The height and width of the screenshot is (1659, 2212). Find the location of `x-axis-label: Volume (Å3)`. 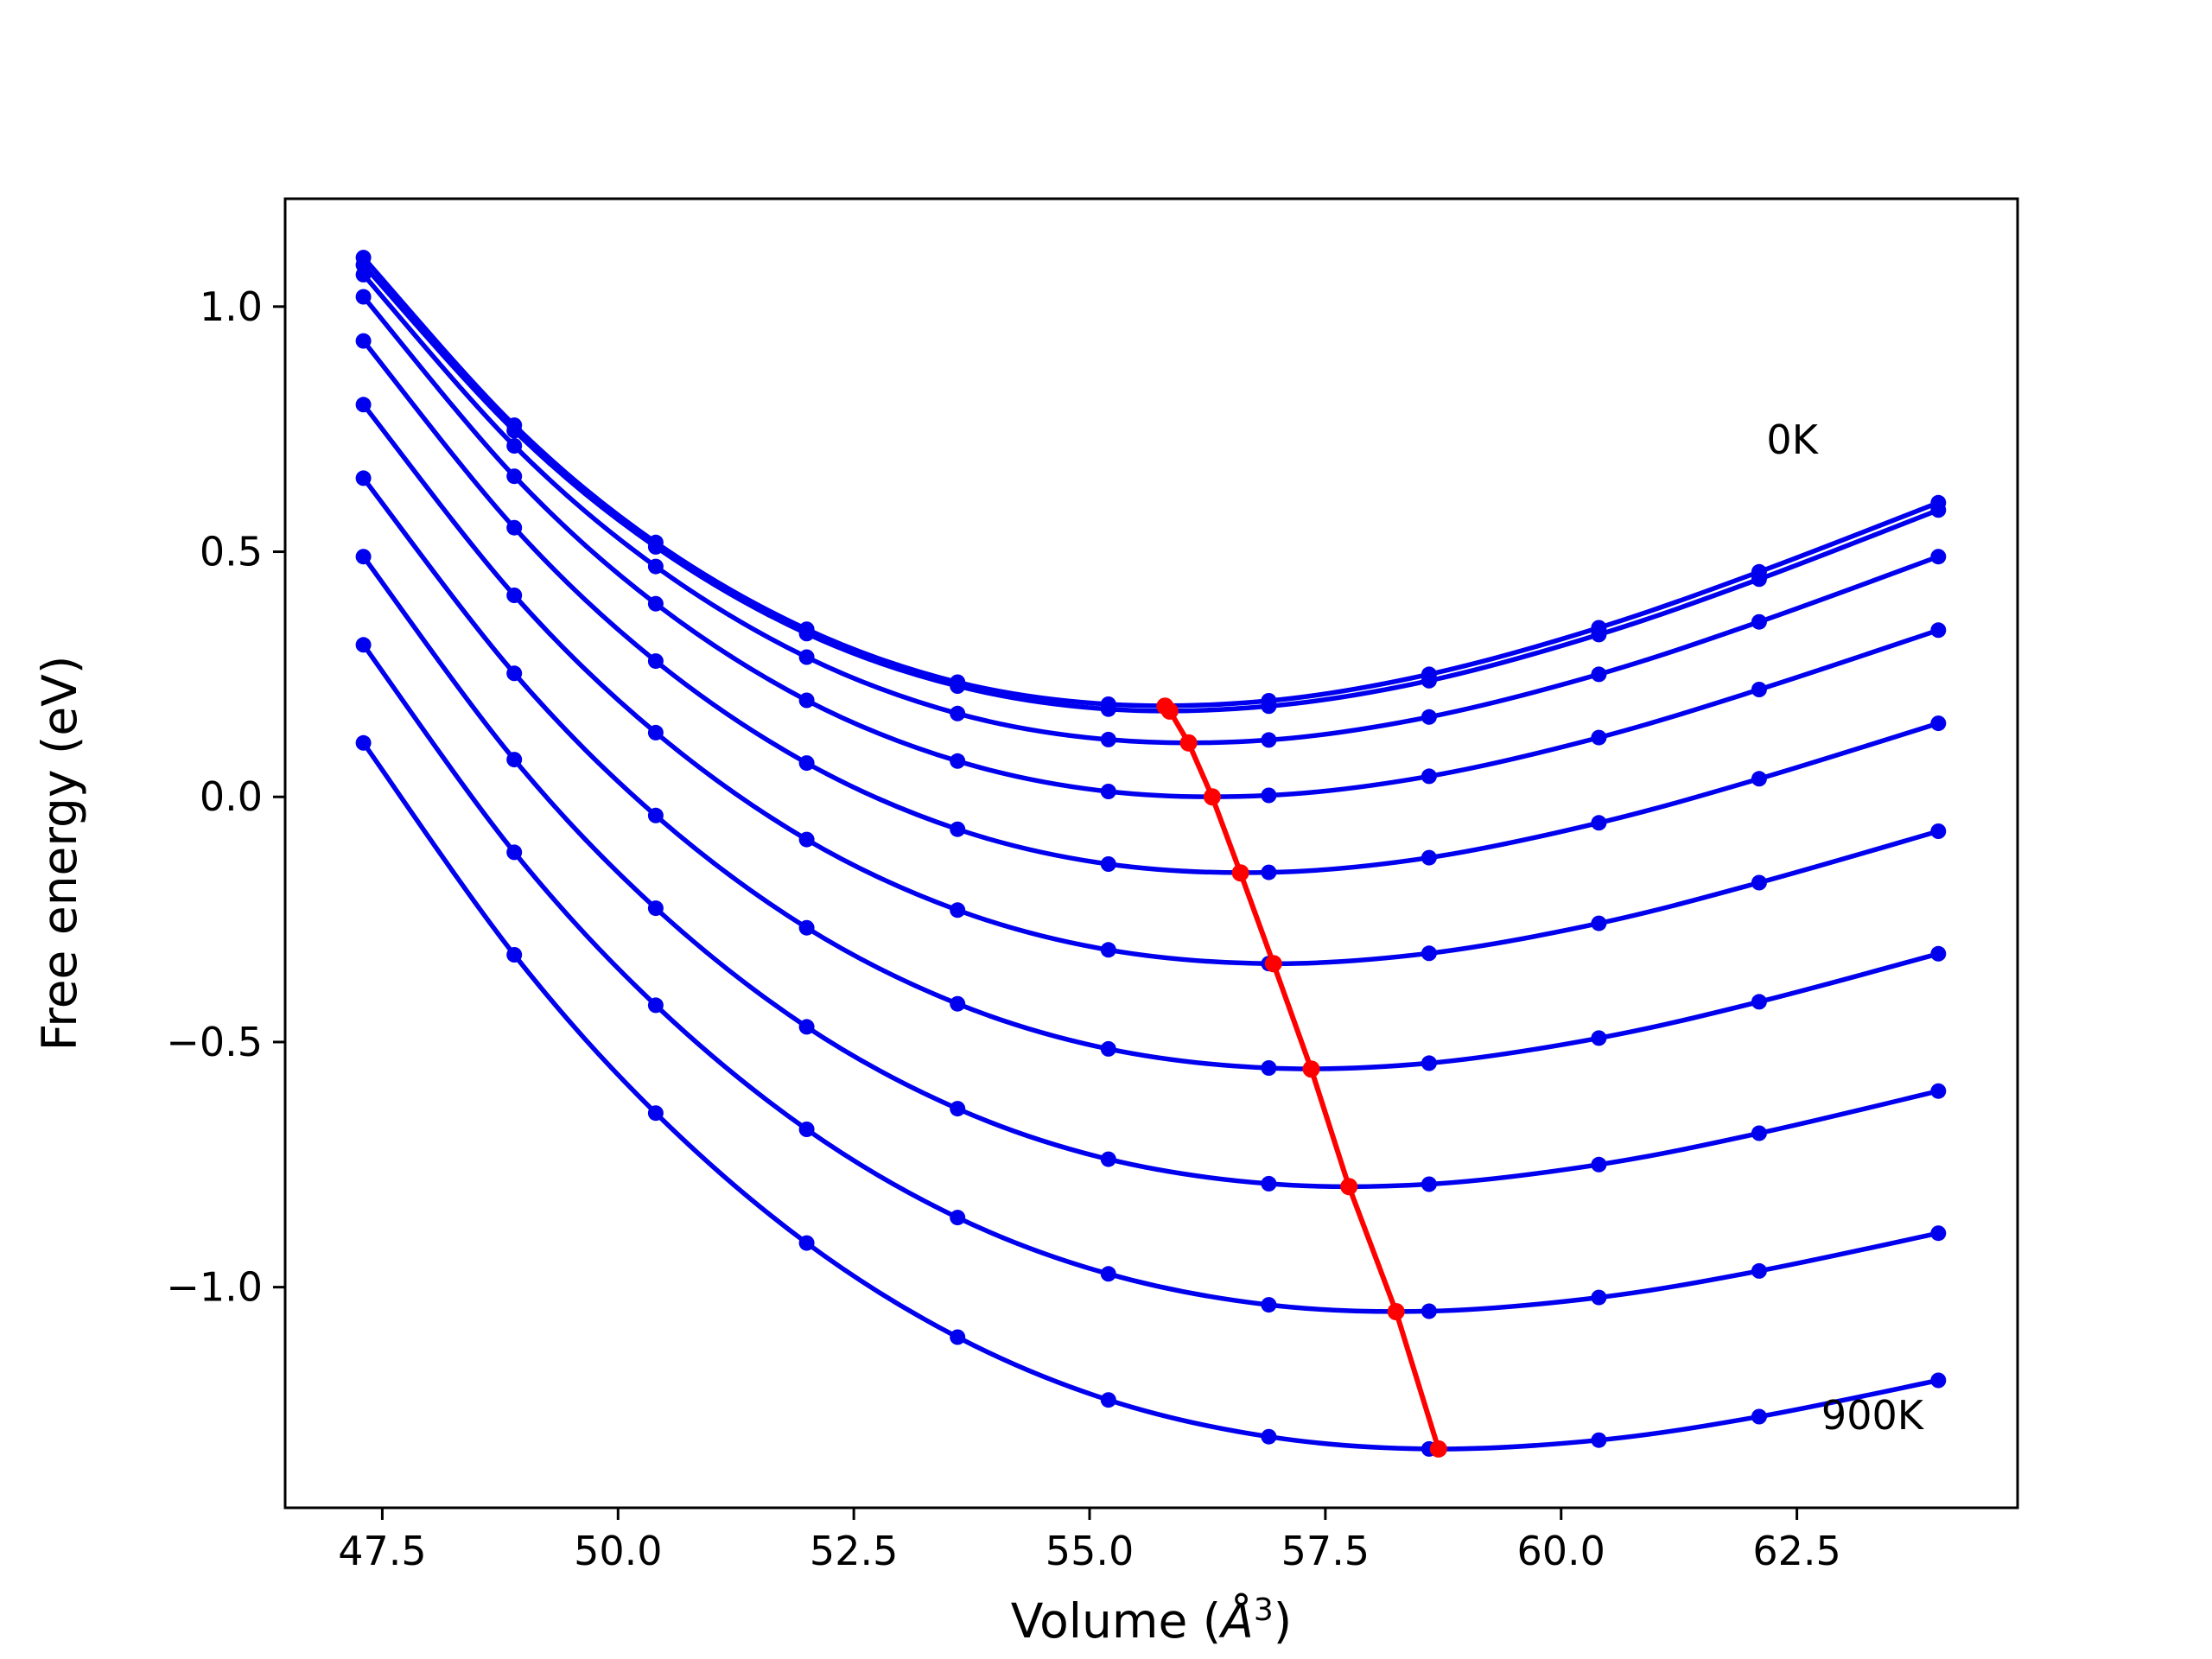

x-axis-label: Volume (Å3) is located at coordinates (1152, 1620).